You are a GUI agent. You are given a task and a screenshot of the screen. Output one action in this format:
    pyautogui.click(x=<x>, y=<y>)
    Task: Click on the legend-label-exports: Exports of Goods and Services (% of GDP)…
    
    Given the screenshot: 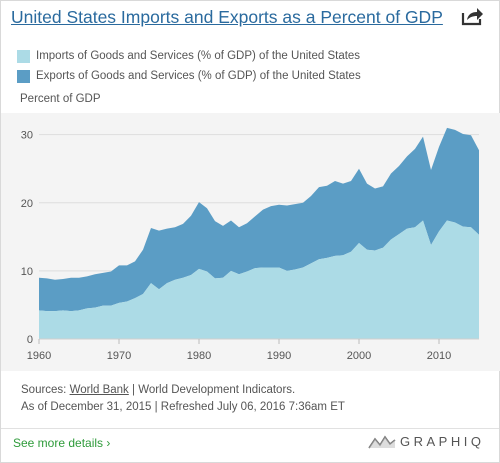 What is the action you would take?
    pyautogui.click(x=198, y=76)
    